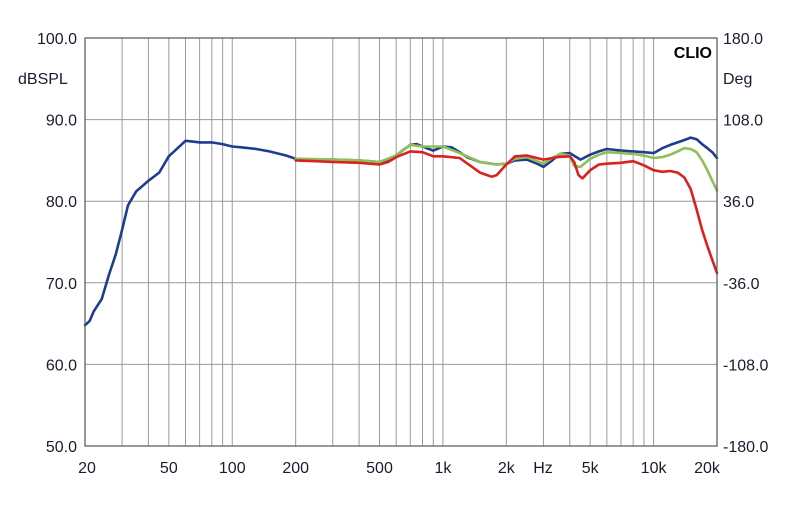 The width and height of the screenshot is (800, 506). Describe the element at coordinates (743, 121) in the screenshot. I see `y2-tick-label: 108.0` at that location.